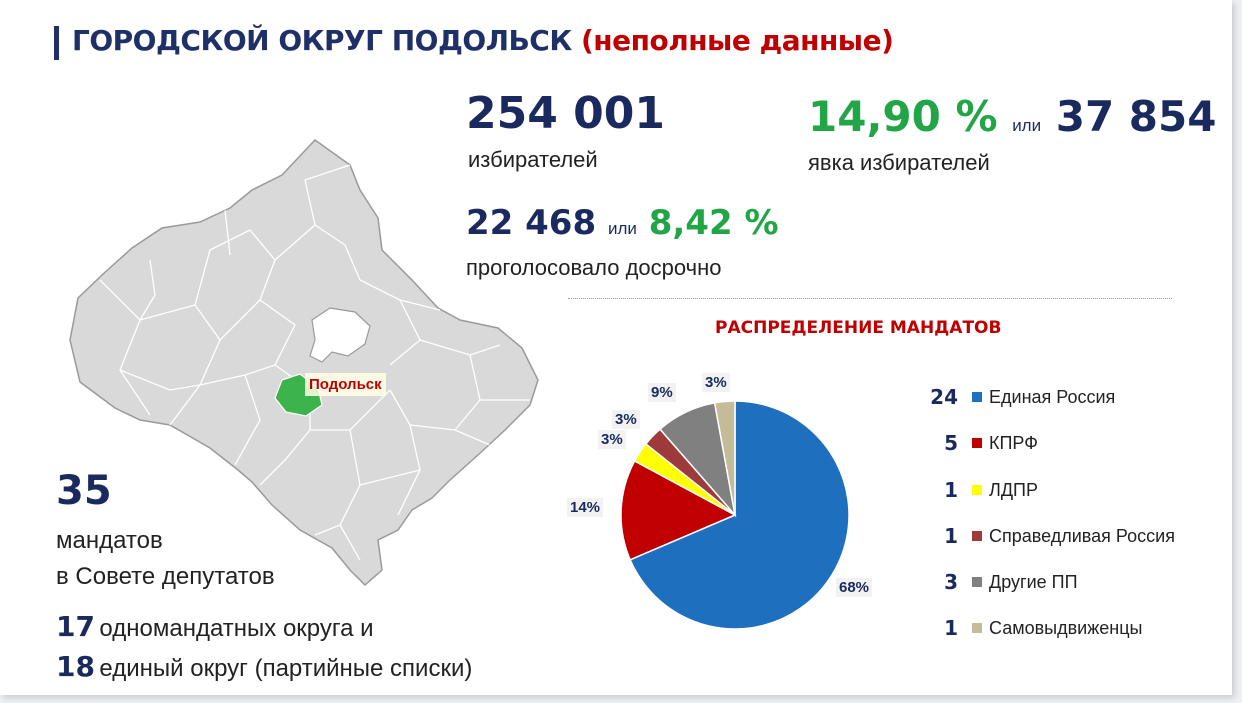  I want to click on legend-seat-count: 3, so click(951, 582).